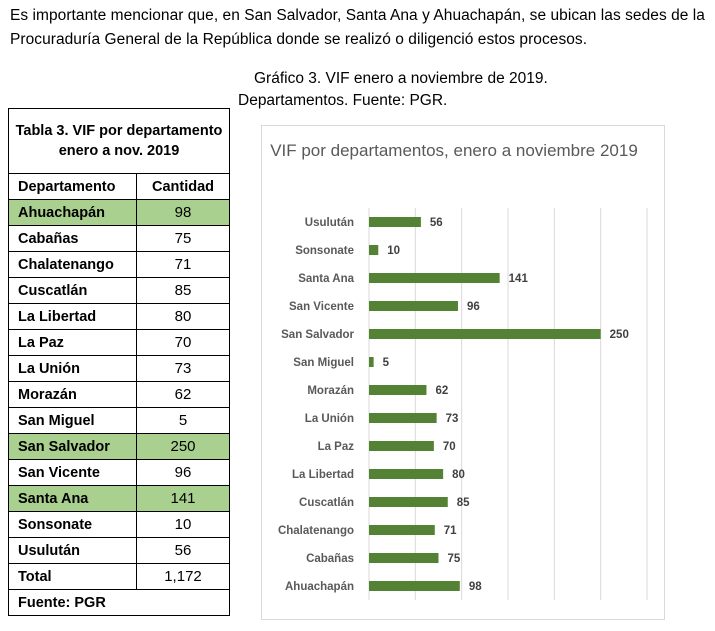 Image resolution: width=715 pixels, height=631 pixels. What do you see at coordinates (183, 238) in the screenshot?
I see `cell-quantity: 75` at bounding box center [183, 238].